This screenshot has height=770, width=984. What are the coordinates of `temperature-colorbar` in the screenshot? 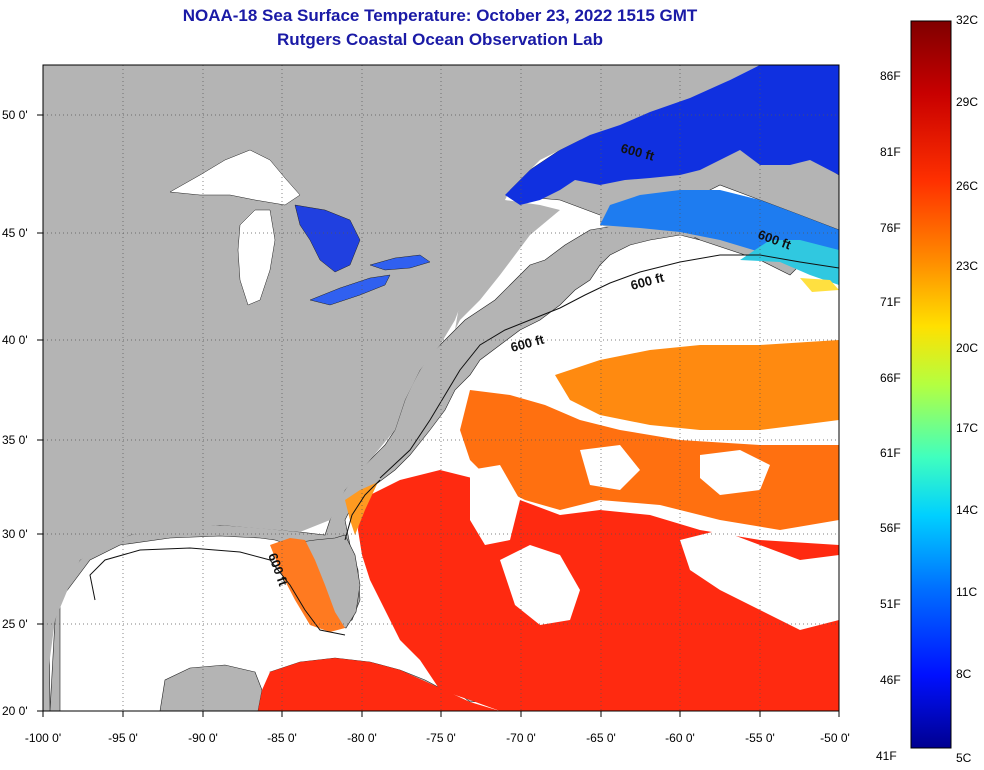 It's located at (931, 384).